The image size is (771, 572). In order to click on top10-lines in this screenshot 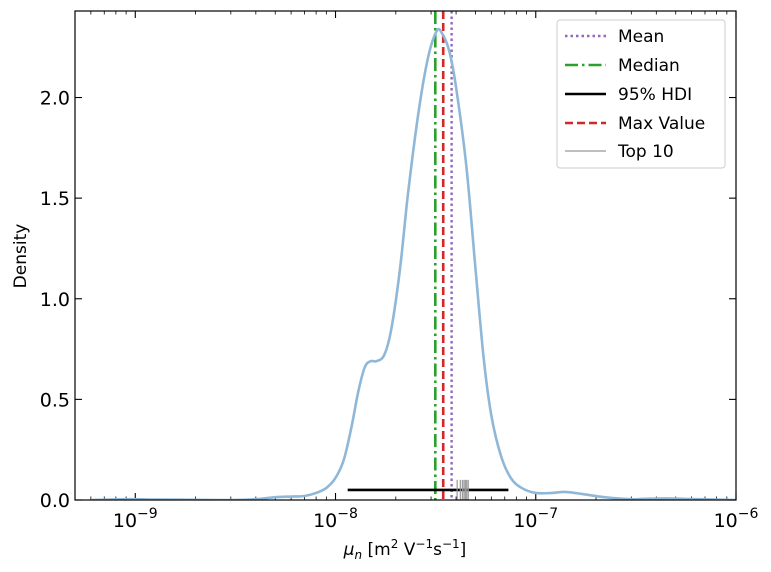, I will do `click(462, 489)`.